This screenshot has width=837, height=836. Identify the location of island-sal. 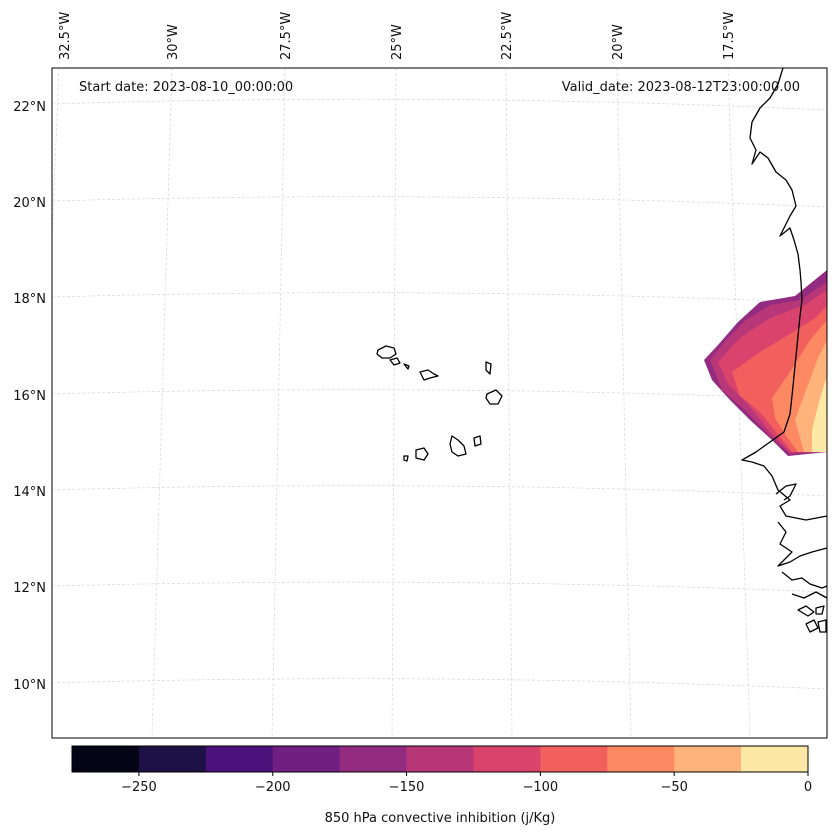
(488, 368).